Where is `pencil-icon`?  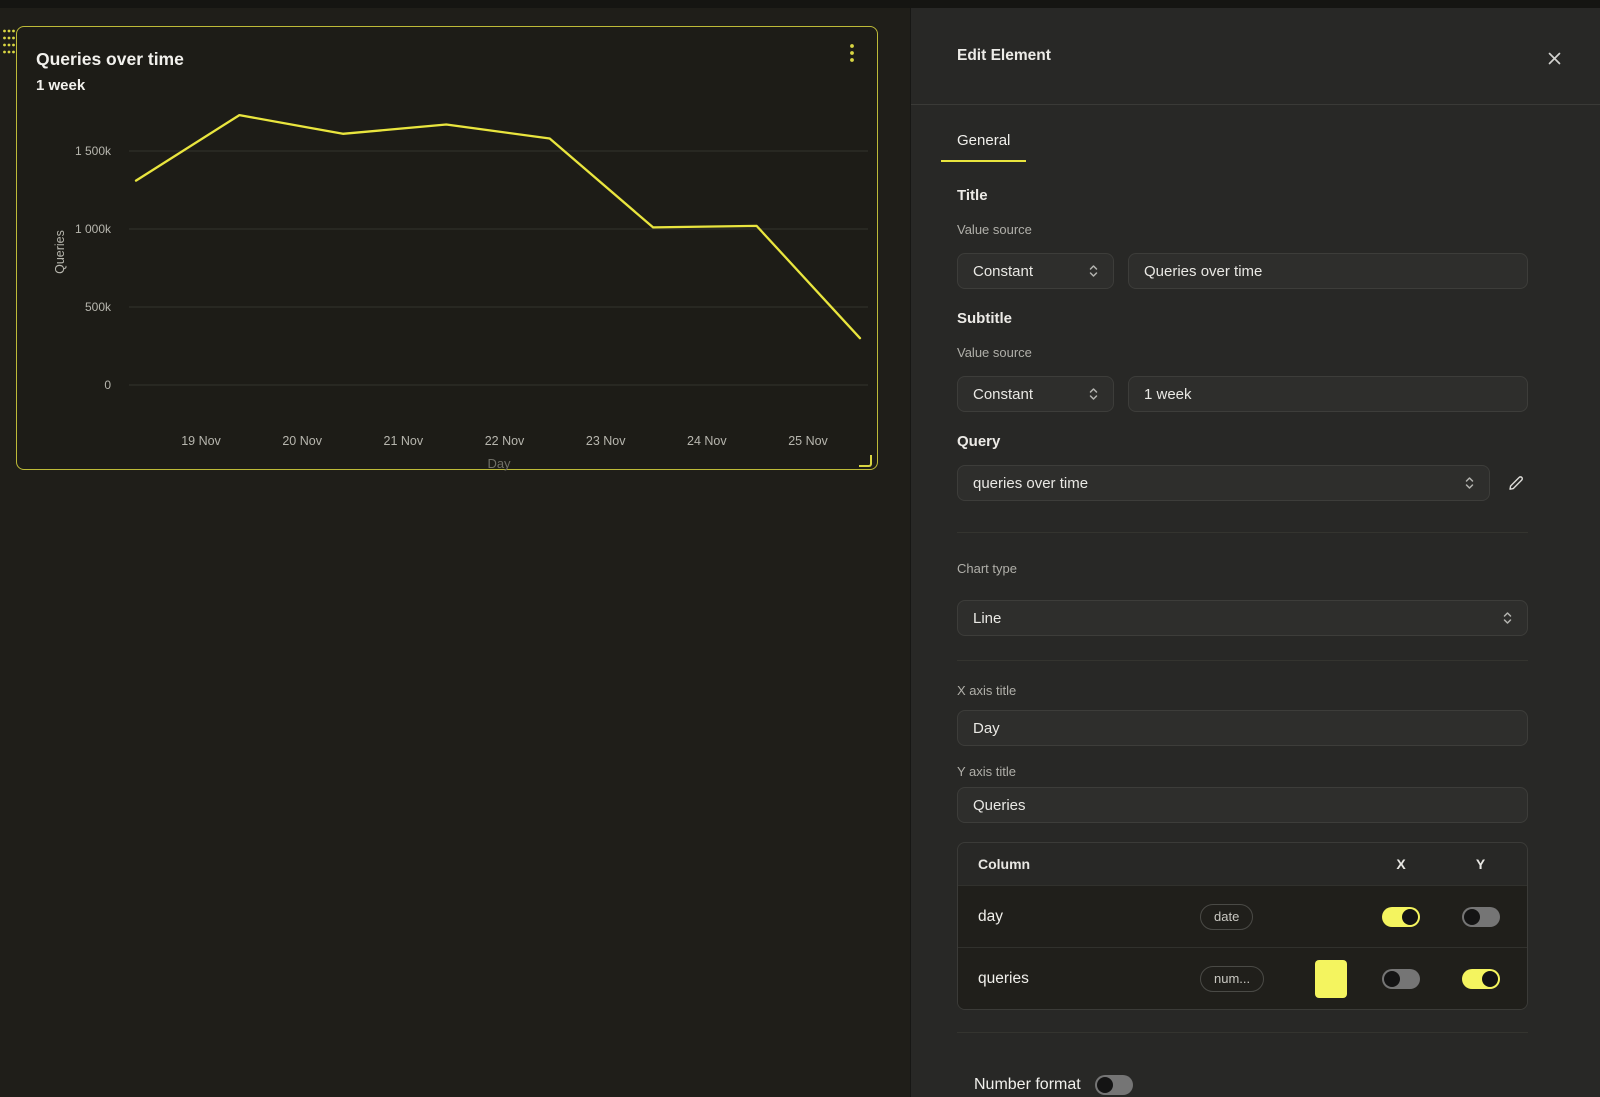
pencil-icon is located at coordinates (1516, 483).